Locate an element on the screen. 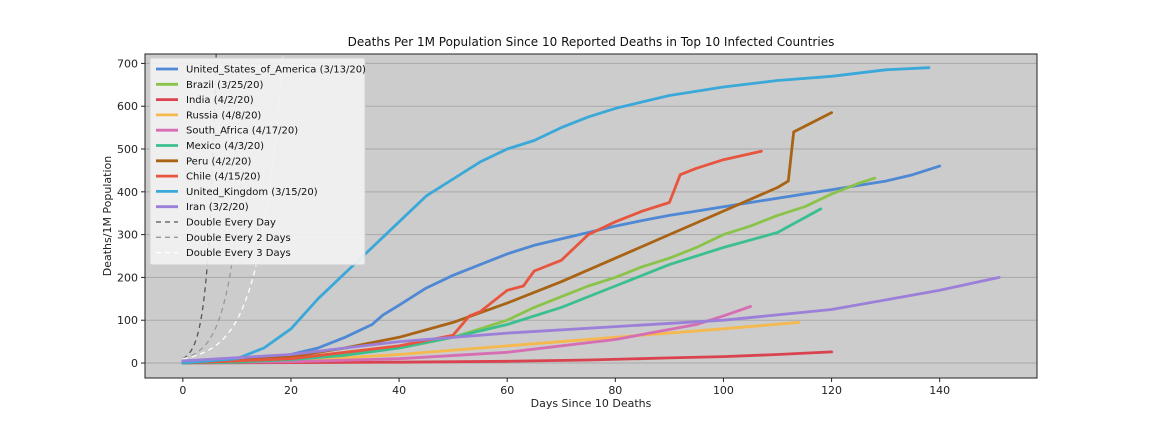  legend-box is located at coordinates (257, 161).